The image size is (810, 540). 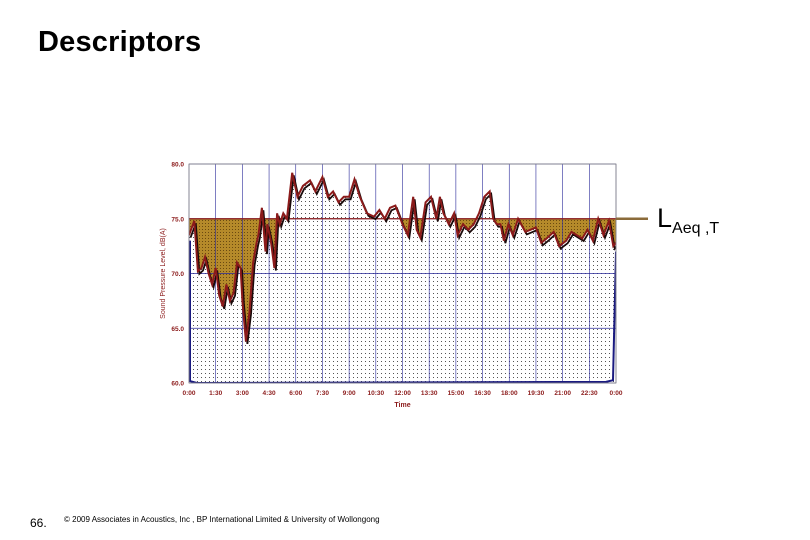 What do you see at coordinates (482, 393) in the screenshot?
I see `x-tick-label: 16:30` at bounding box center [482, 393].